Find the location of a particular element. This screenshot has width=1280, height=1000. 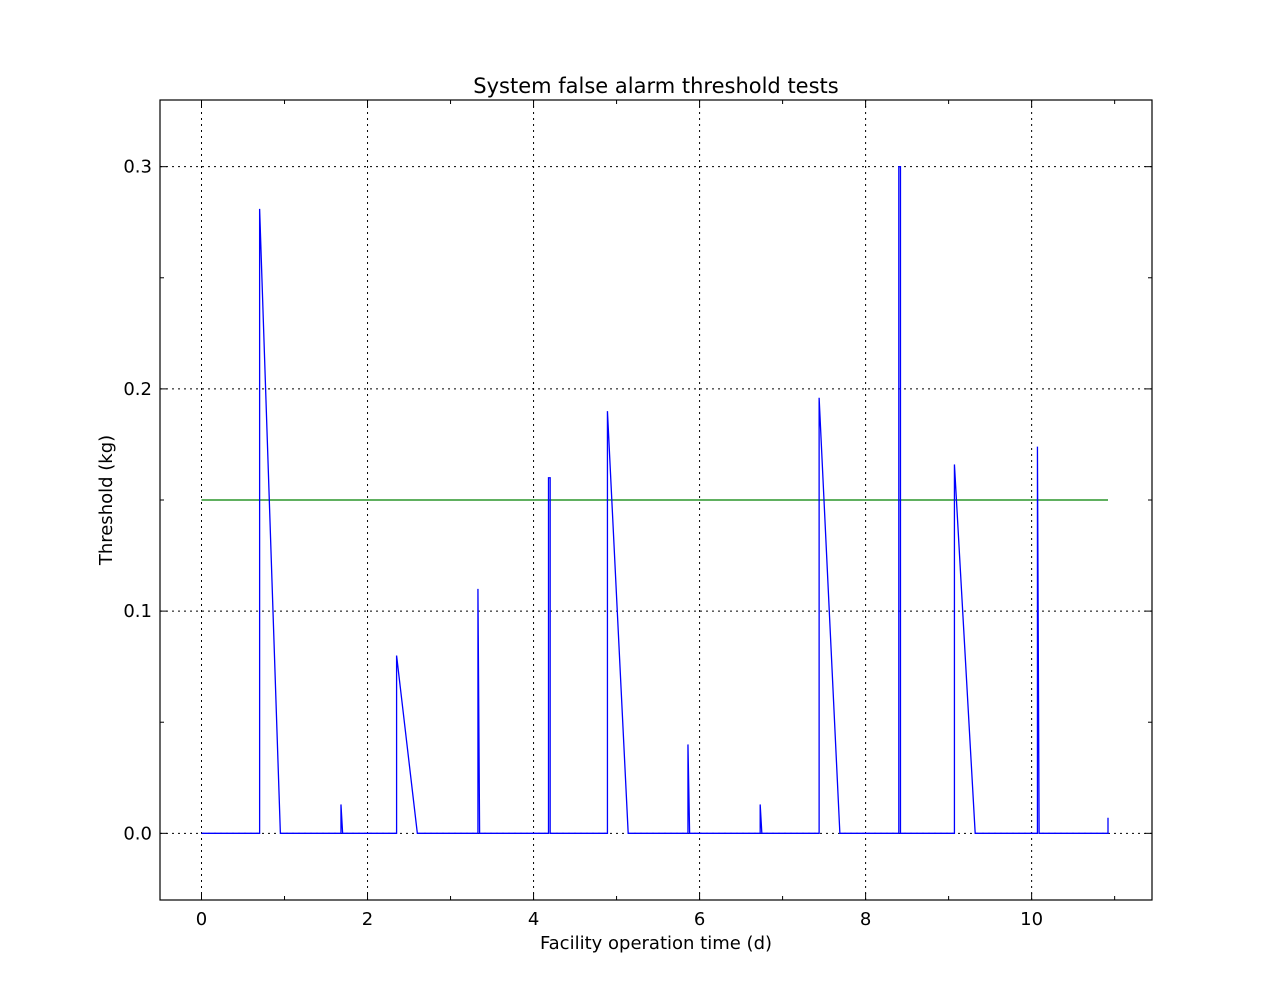

x-tick-label: 6 is located at coordinates (699, 919).